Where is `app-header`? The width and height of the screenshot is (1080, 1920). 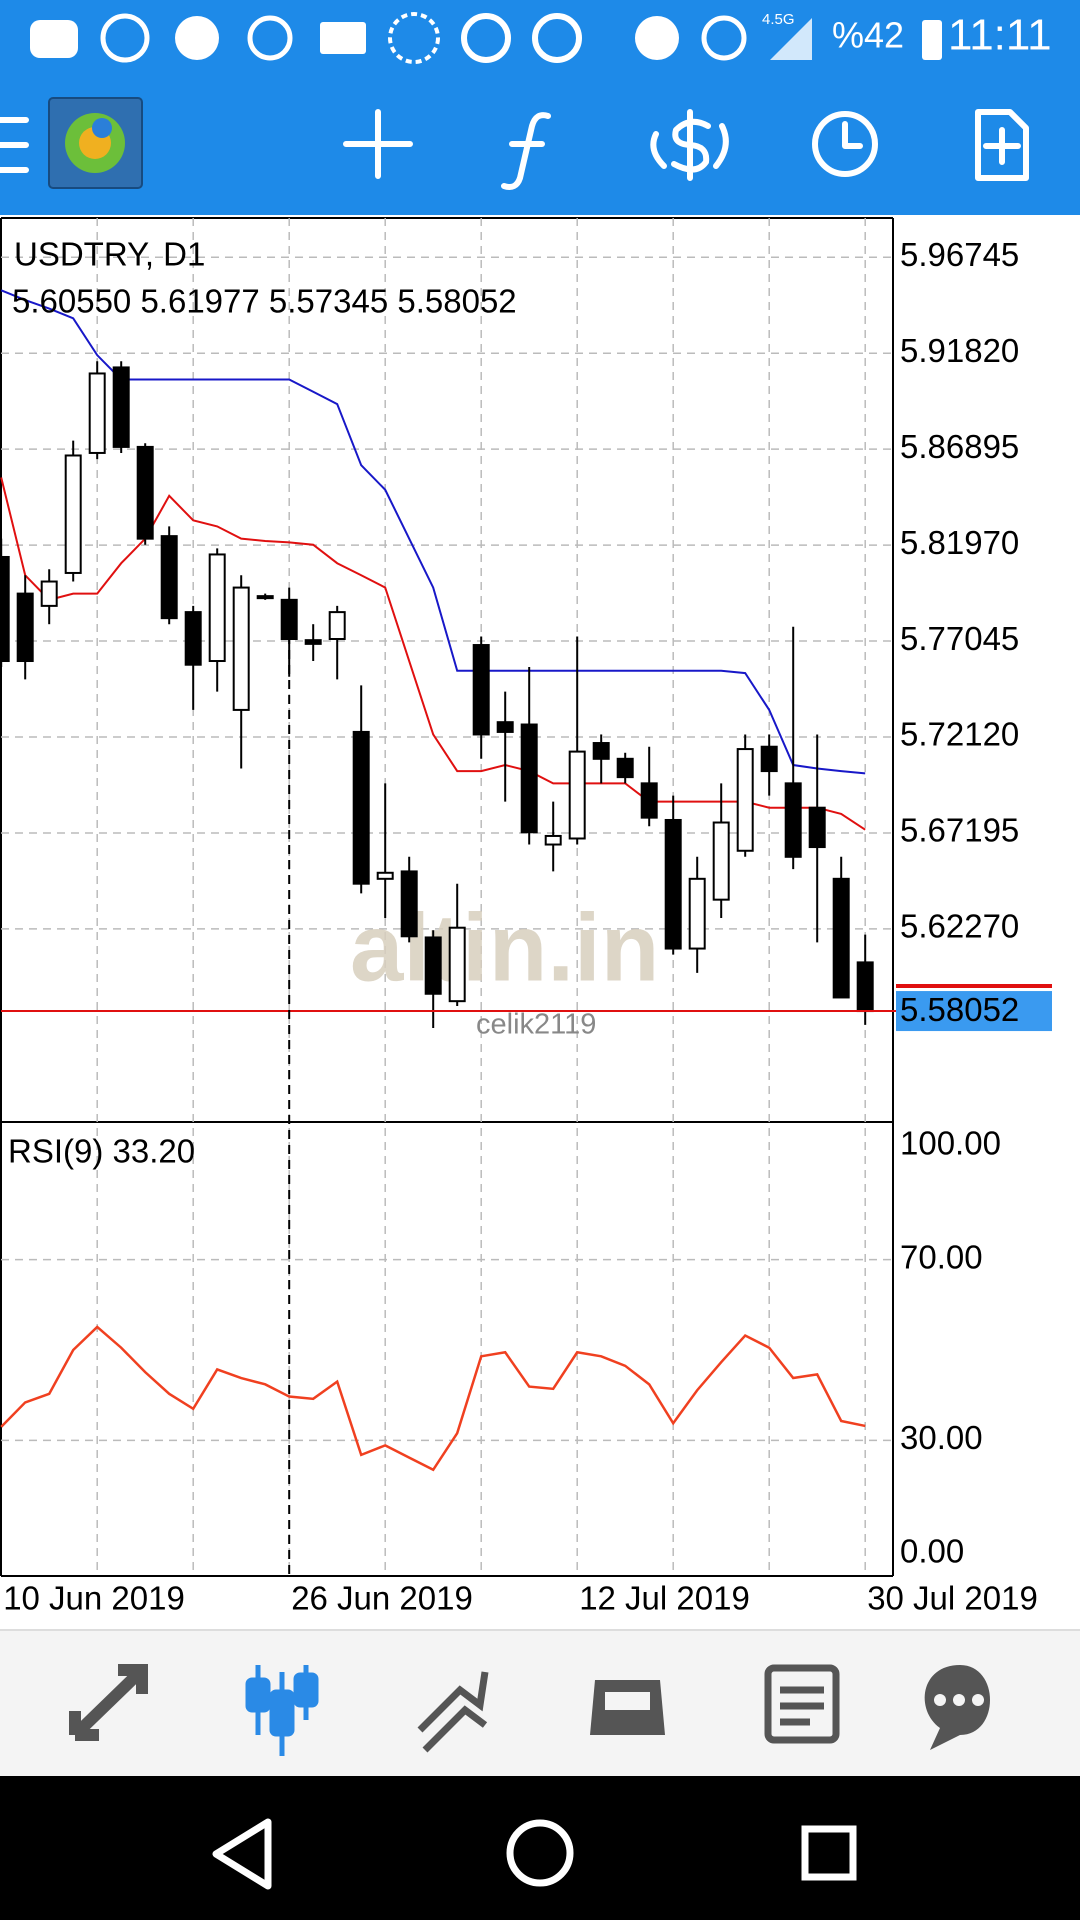 app-header is located at coordinates (540, 107).